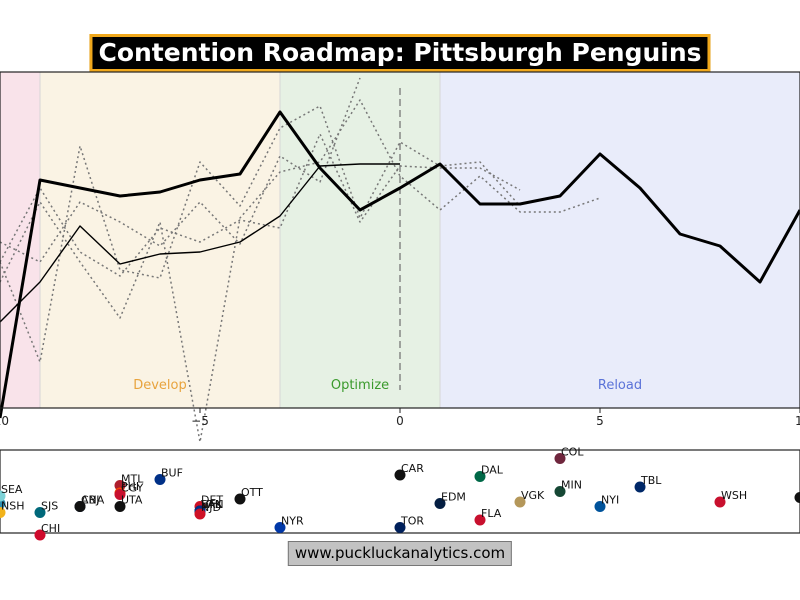 The height and width of the screenshot is (600, 800). Describe the element at coordinates (252, 492) in the screenshot. I see `team-label: OTT` at that location.